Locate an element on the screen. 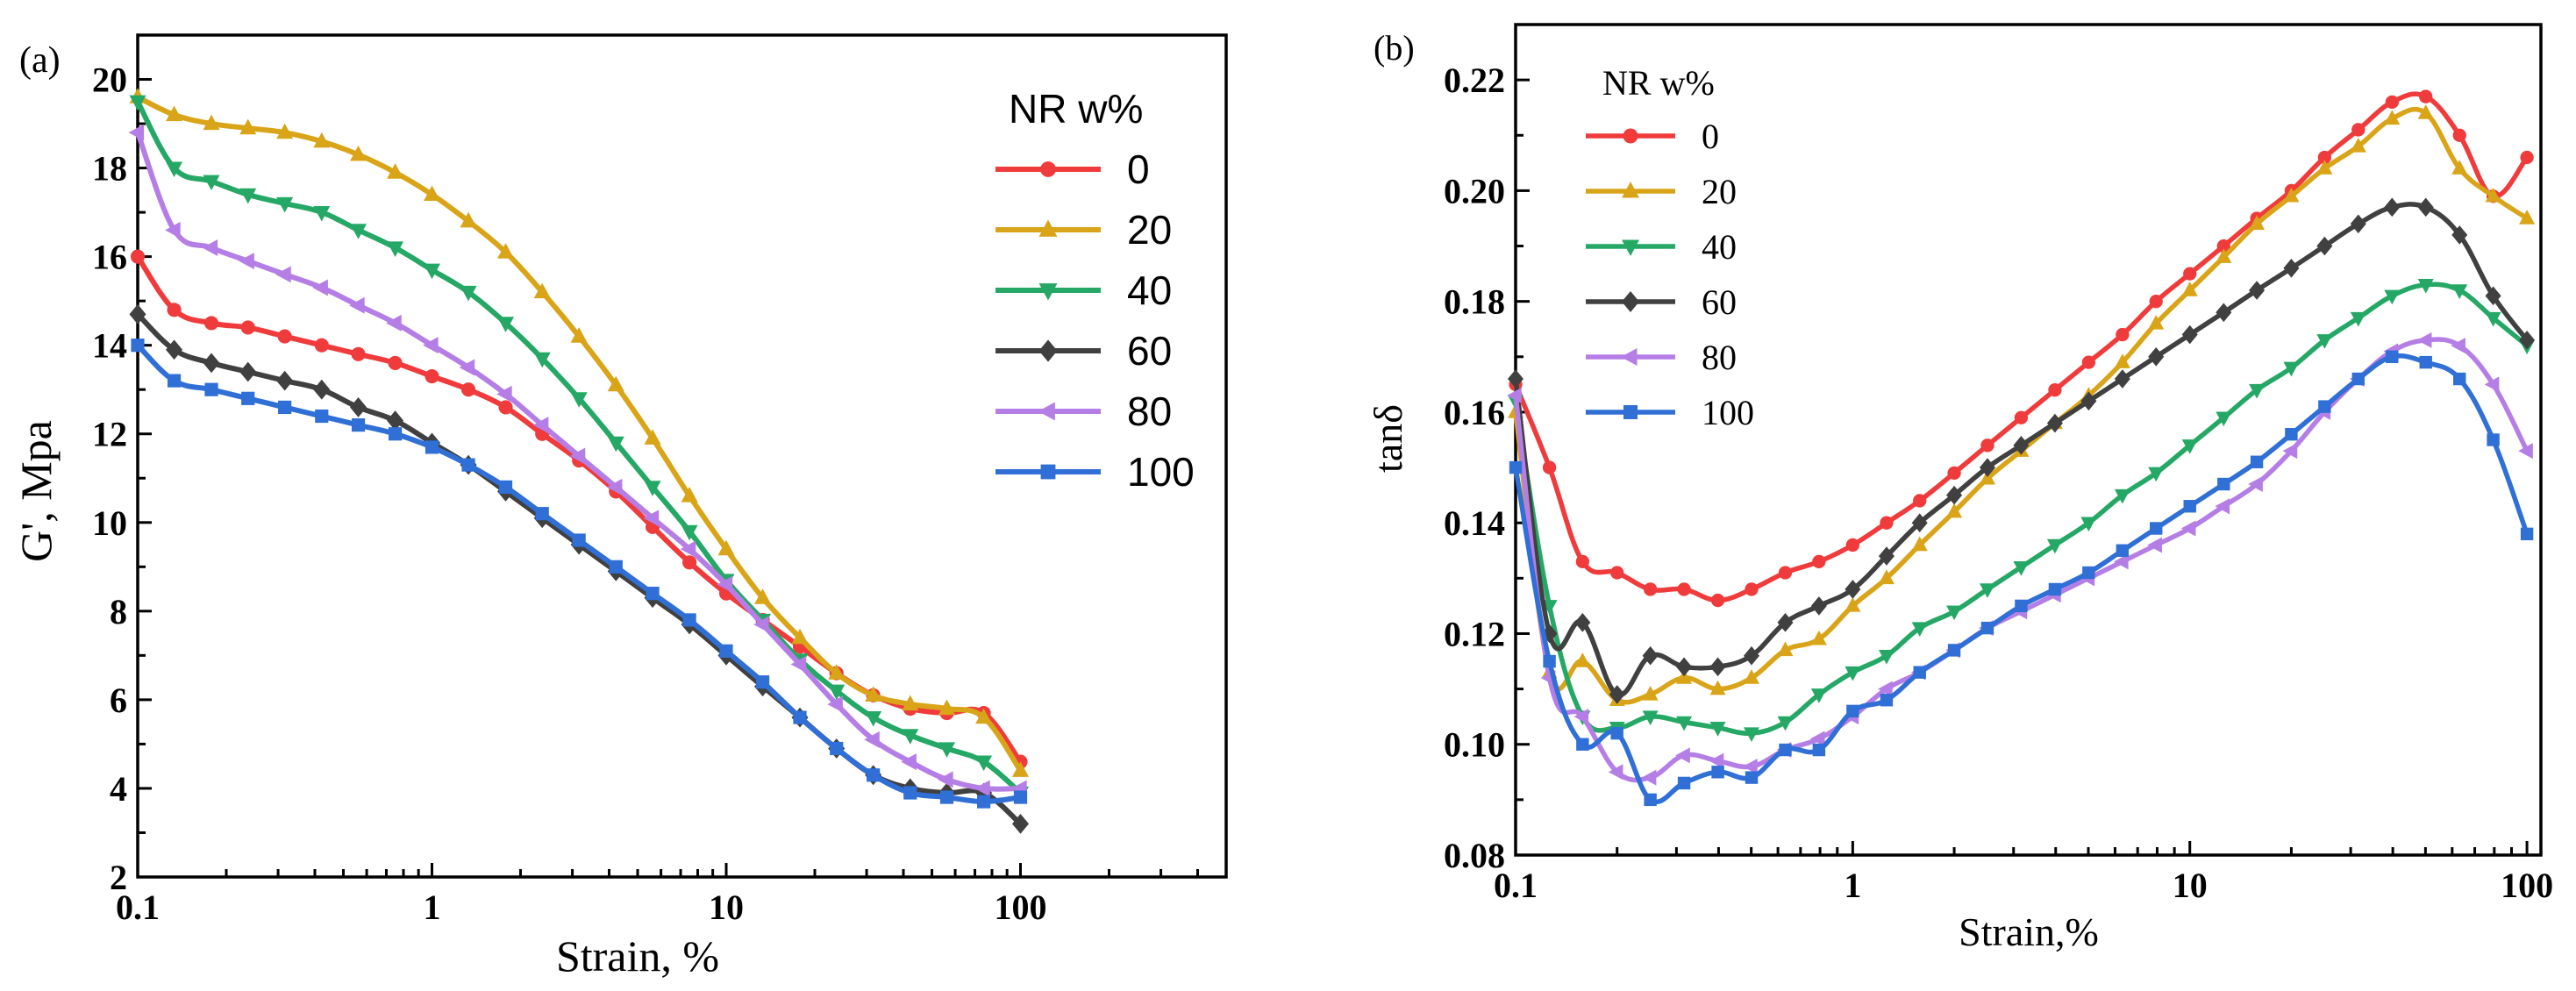  y-tick-label: 0.10 is located at coordinates (1475, 745).